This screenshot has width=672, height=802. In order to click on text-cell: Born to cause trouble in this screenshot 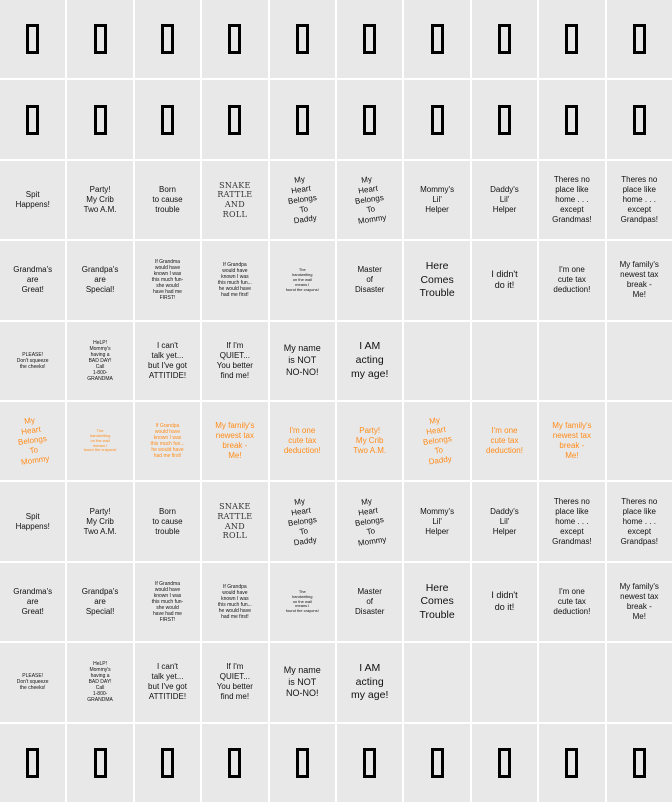, I will do `click(167, 200)`.